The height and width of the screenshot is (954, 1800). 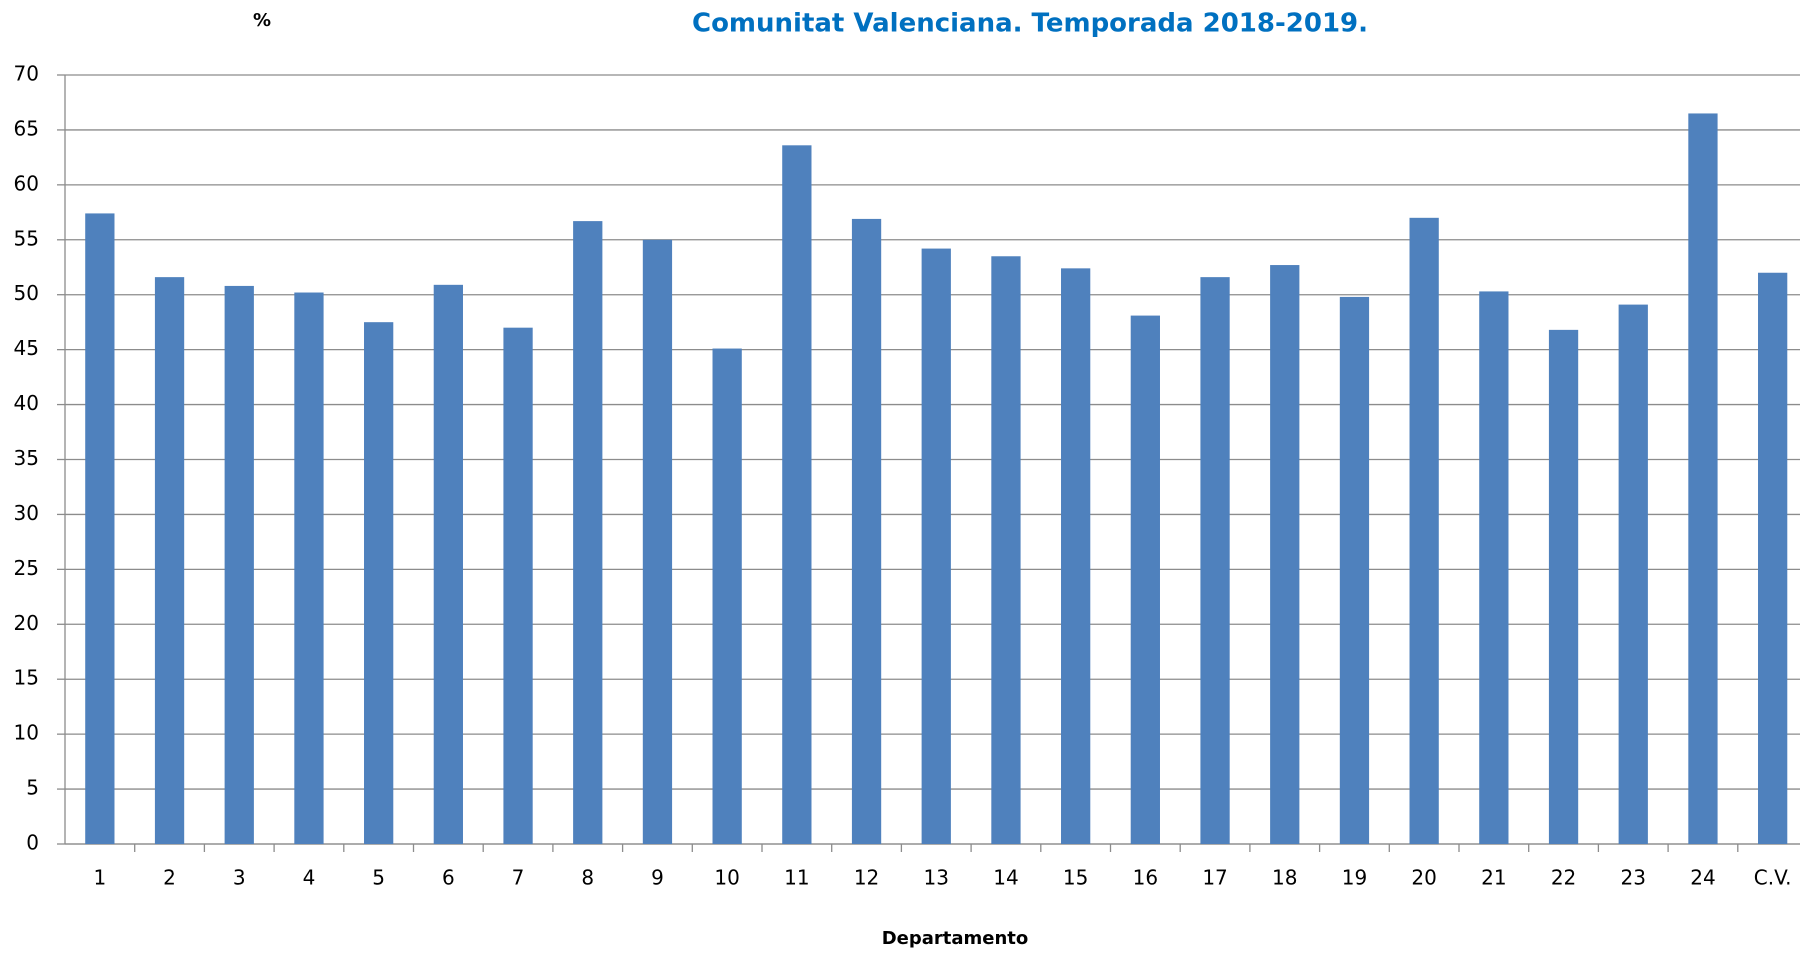 What do you see at coordinates (26, 238) in the screenshot?
I see `y-tick-label: 55` at bounding box center [26, 238].